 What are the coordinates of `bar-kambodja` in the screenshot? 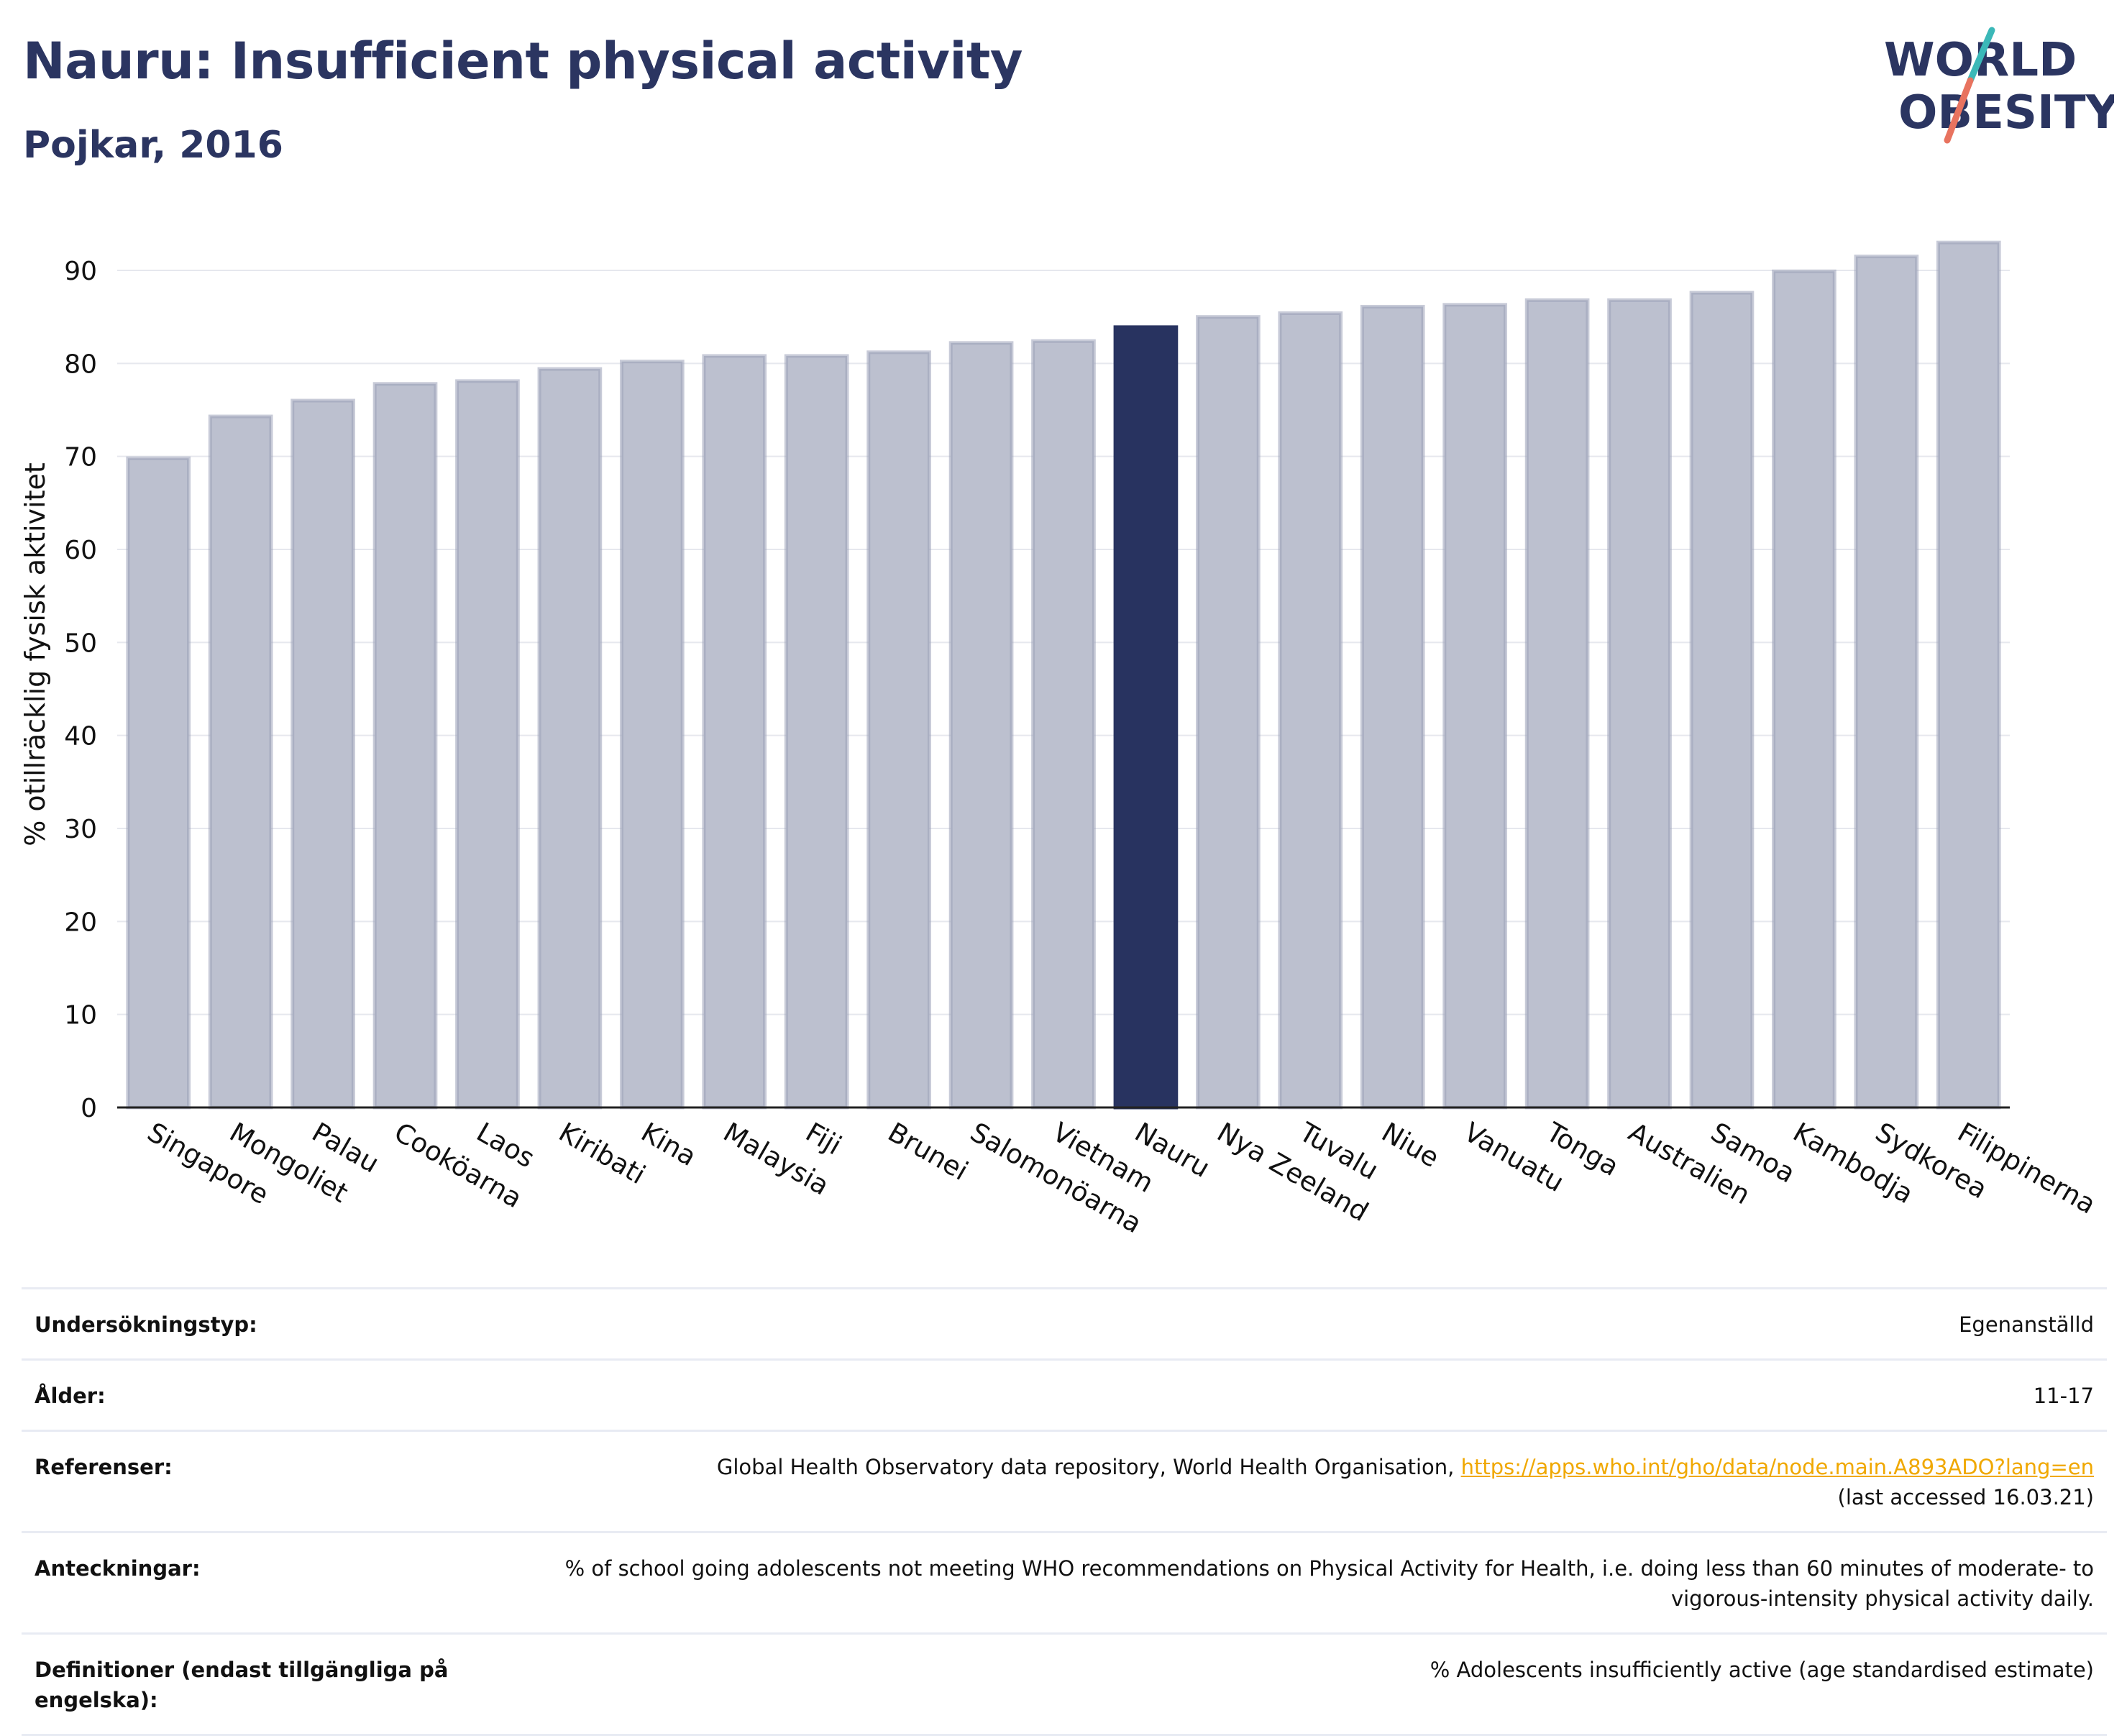 It's located at (1804, 689).